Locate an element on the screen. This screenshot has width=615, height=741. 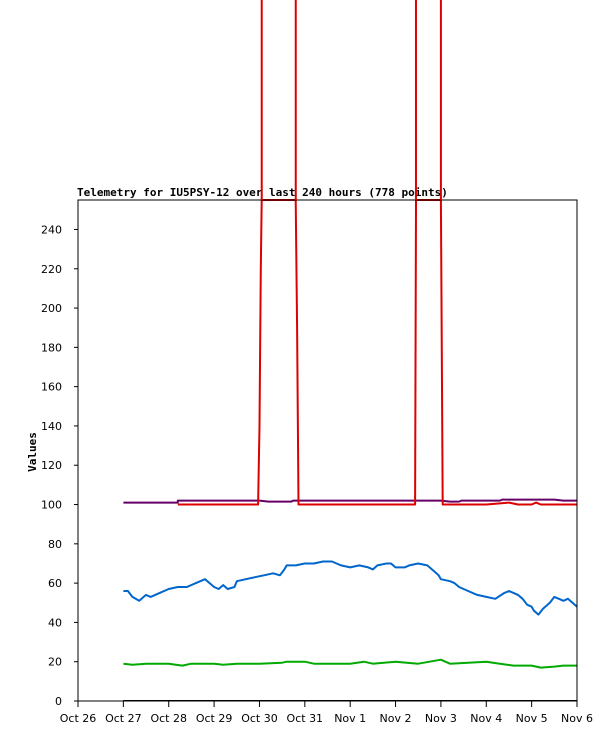
x-tick-label: Nov 4 is located at coordinates (486, 718).